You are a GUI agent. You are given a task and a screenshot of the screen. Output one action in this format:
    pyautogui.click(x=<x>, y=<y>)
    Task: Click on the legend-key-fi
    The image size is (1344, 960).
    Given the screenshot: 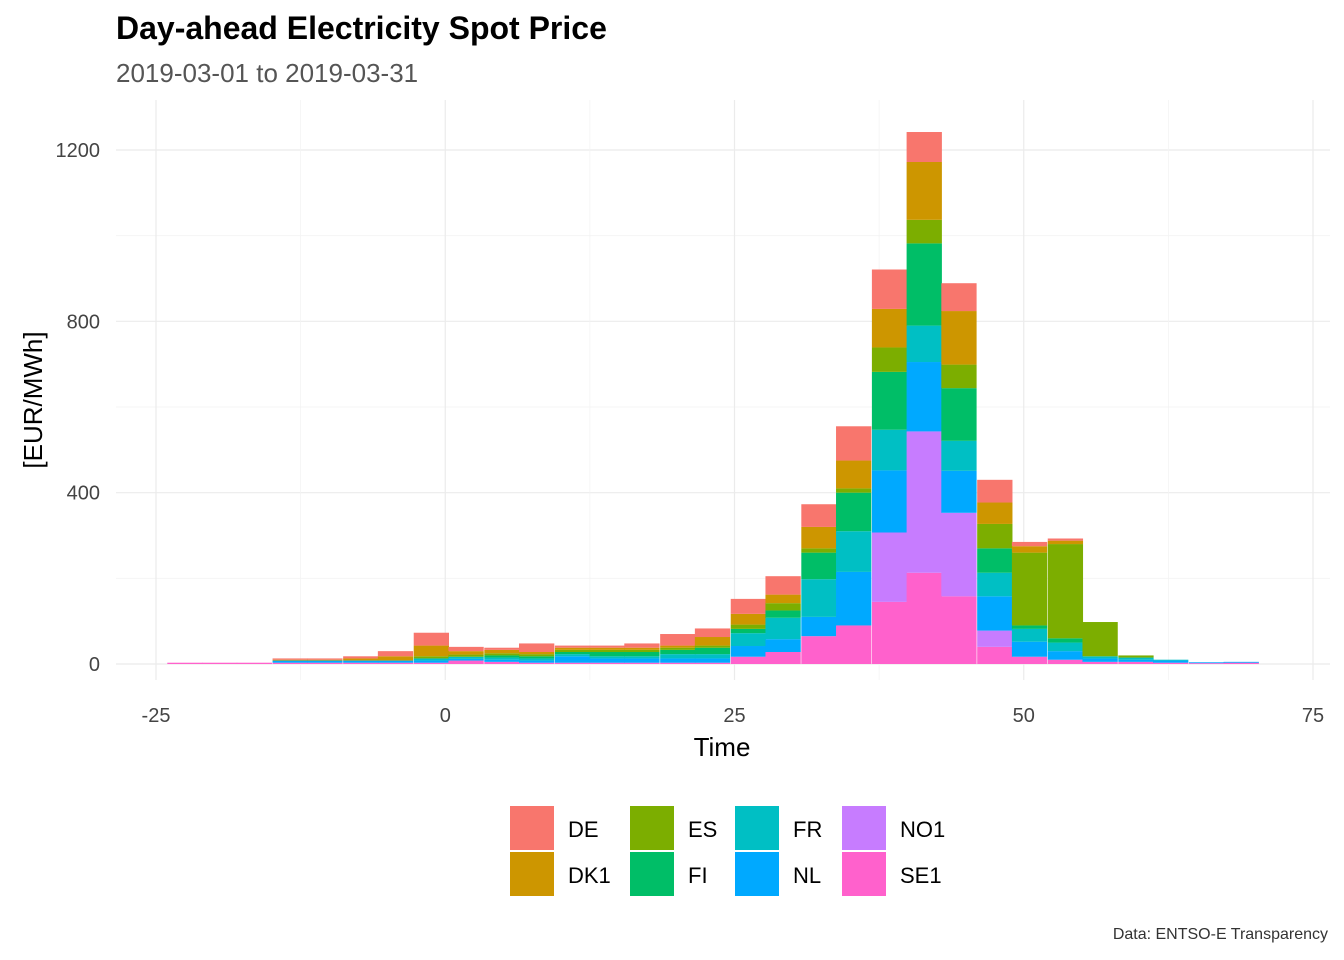 What is the action you would take?
    pyautogui.click(x=652, y=874)
    